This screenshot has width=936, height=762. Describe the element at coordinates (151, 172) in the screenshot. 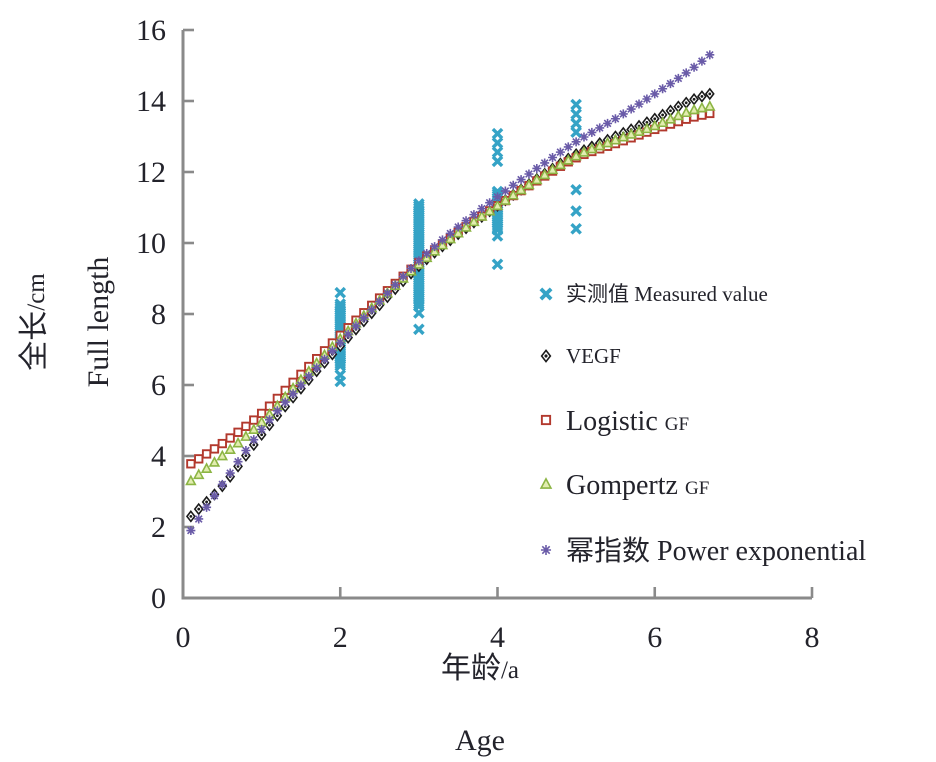

I see `y-tick-label: 12` at that location.